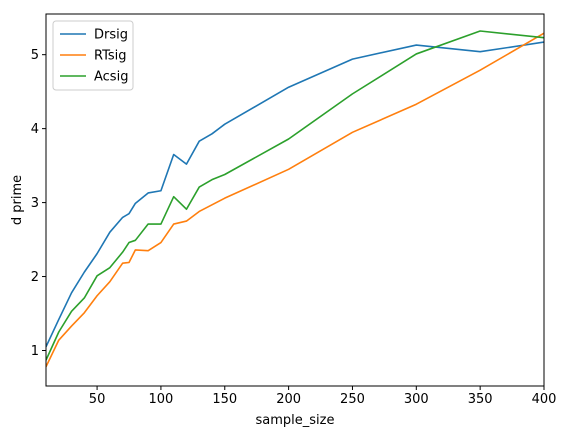  Describe the element at coordinates (111, 35) in the screenshot. I see `legend-label-drsig: Drsig` at that location.